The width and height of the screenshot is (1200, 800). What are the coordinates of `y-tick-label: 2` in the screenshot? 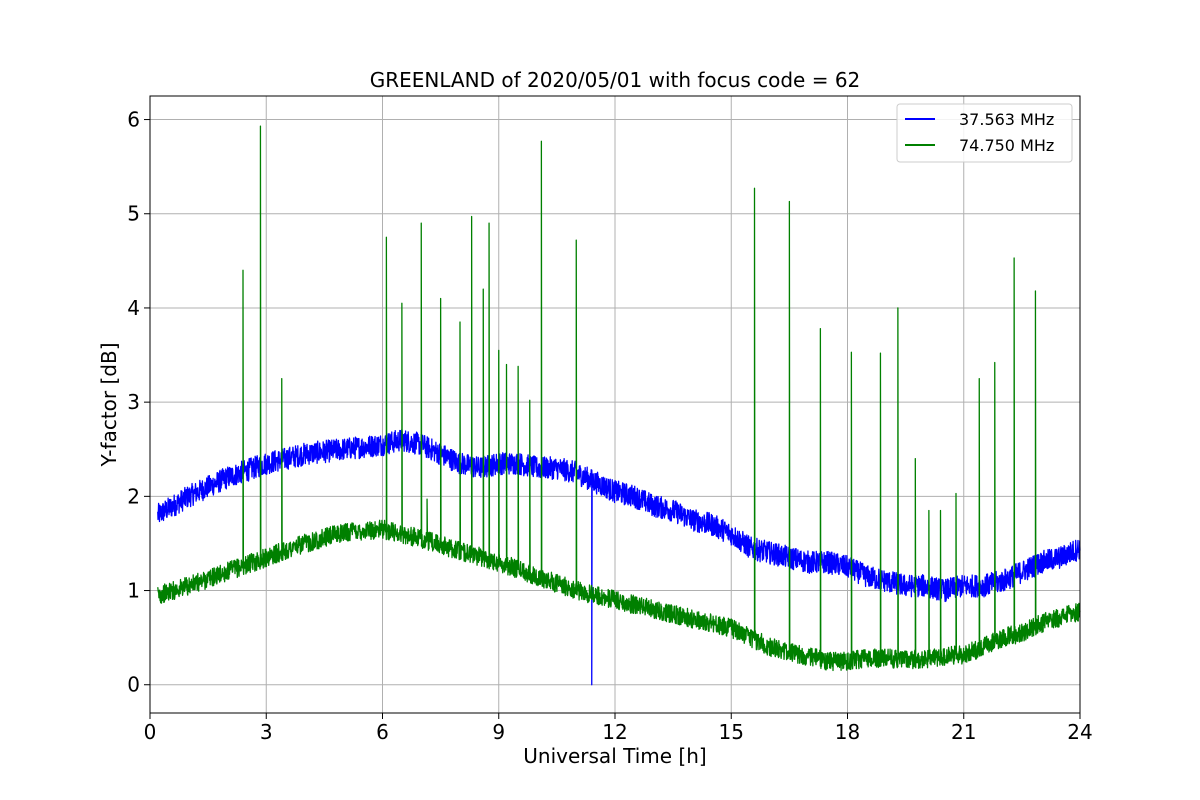 It's located at (133, 496).